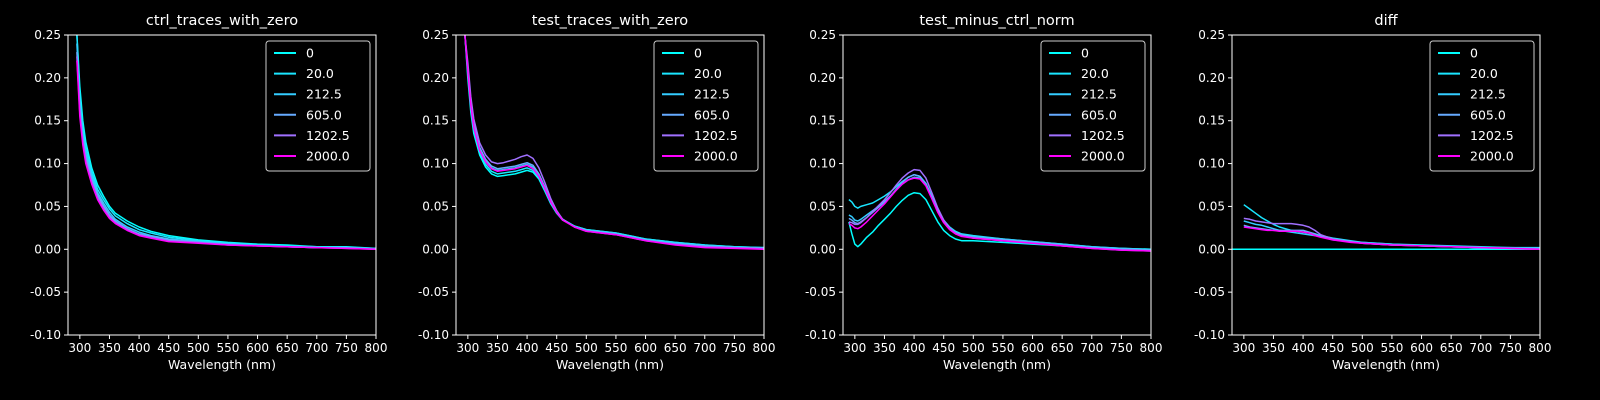  I want to click on legend-label-212.5: 212.5, so click(1488, 94).